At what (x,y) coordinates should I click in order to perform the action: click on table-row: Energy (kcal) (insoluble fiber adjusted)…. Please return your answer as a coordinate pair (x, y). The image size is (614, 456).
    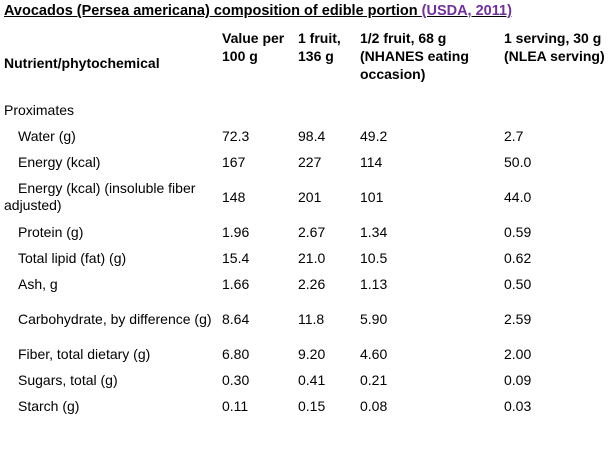
    Looking at the image, I should click on (306, 197).